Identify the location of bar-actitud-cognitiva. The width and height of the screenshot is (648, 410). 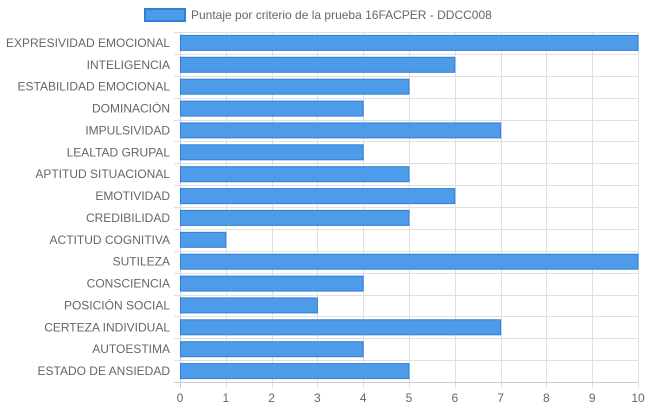
(203, 239).